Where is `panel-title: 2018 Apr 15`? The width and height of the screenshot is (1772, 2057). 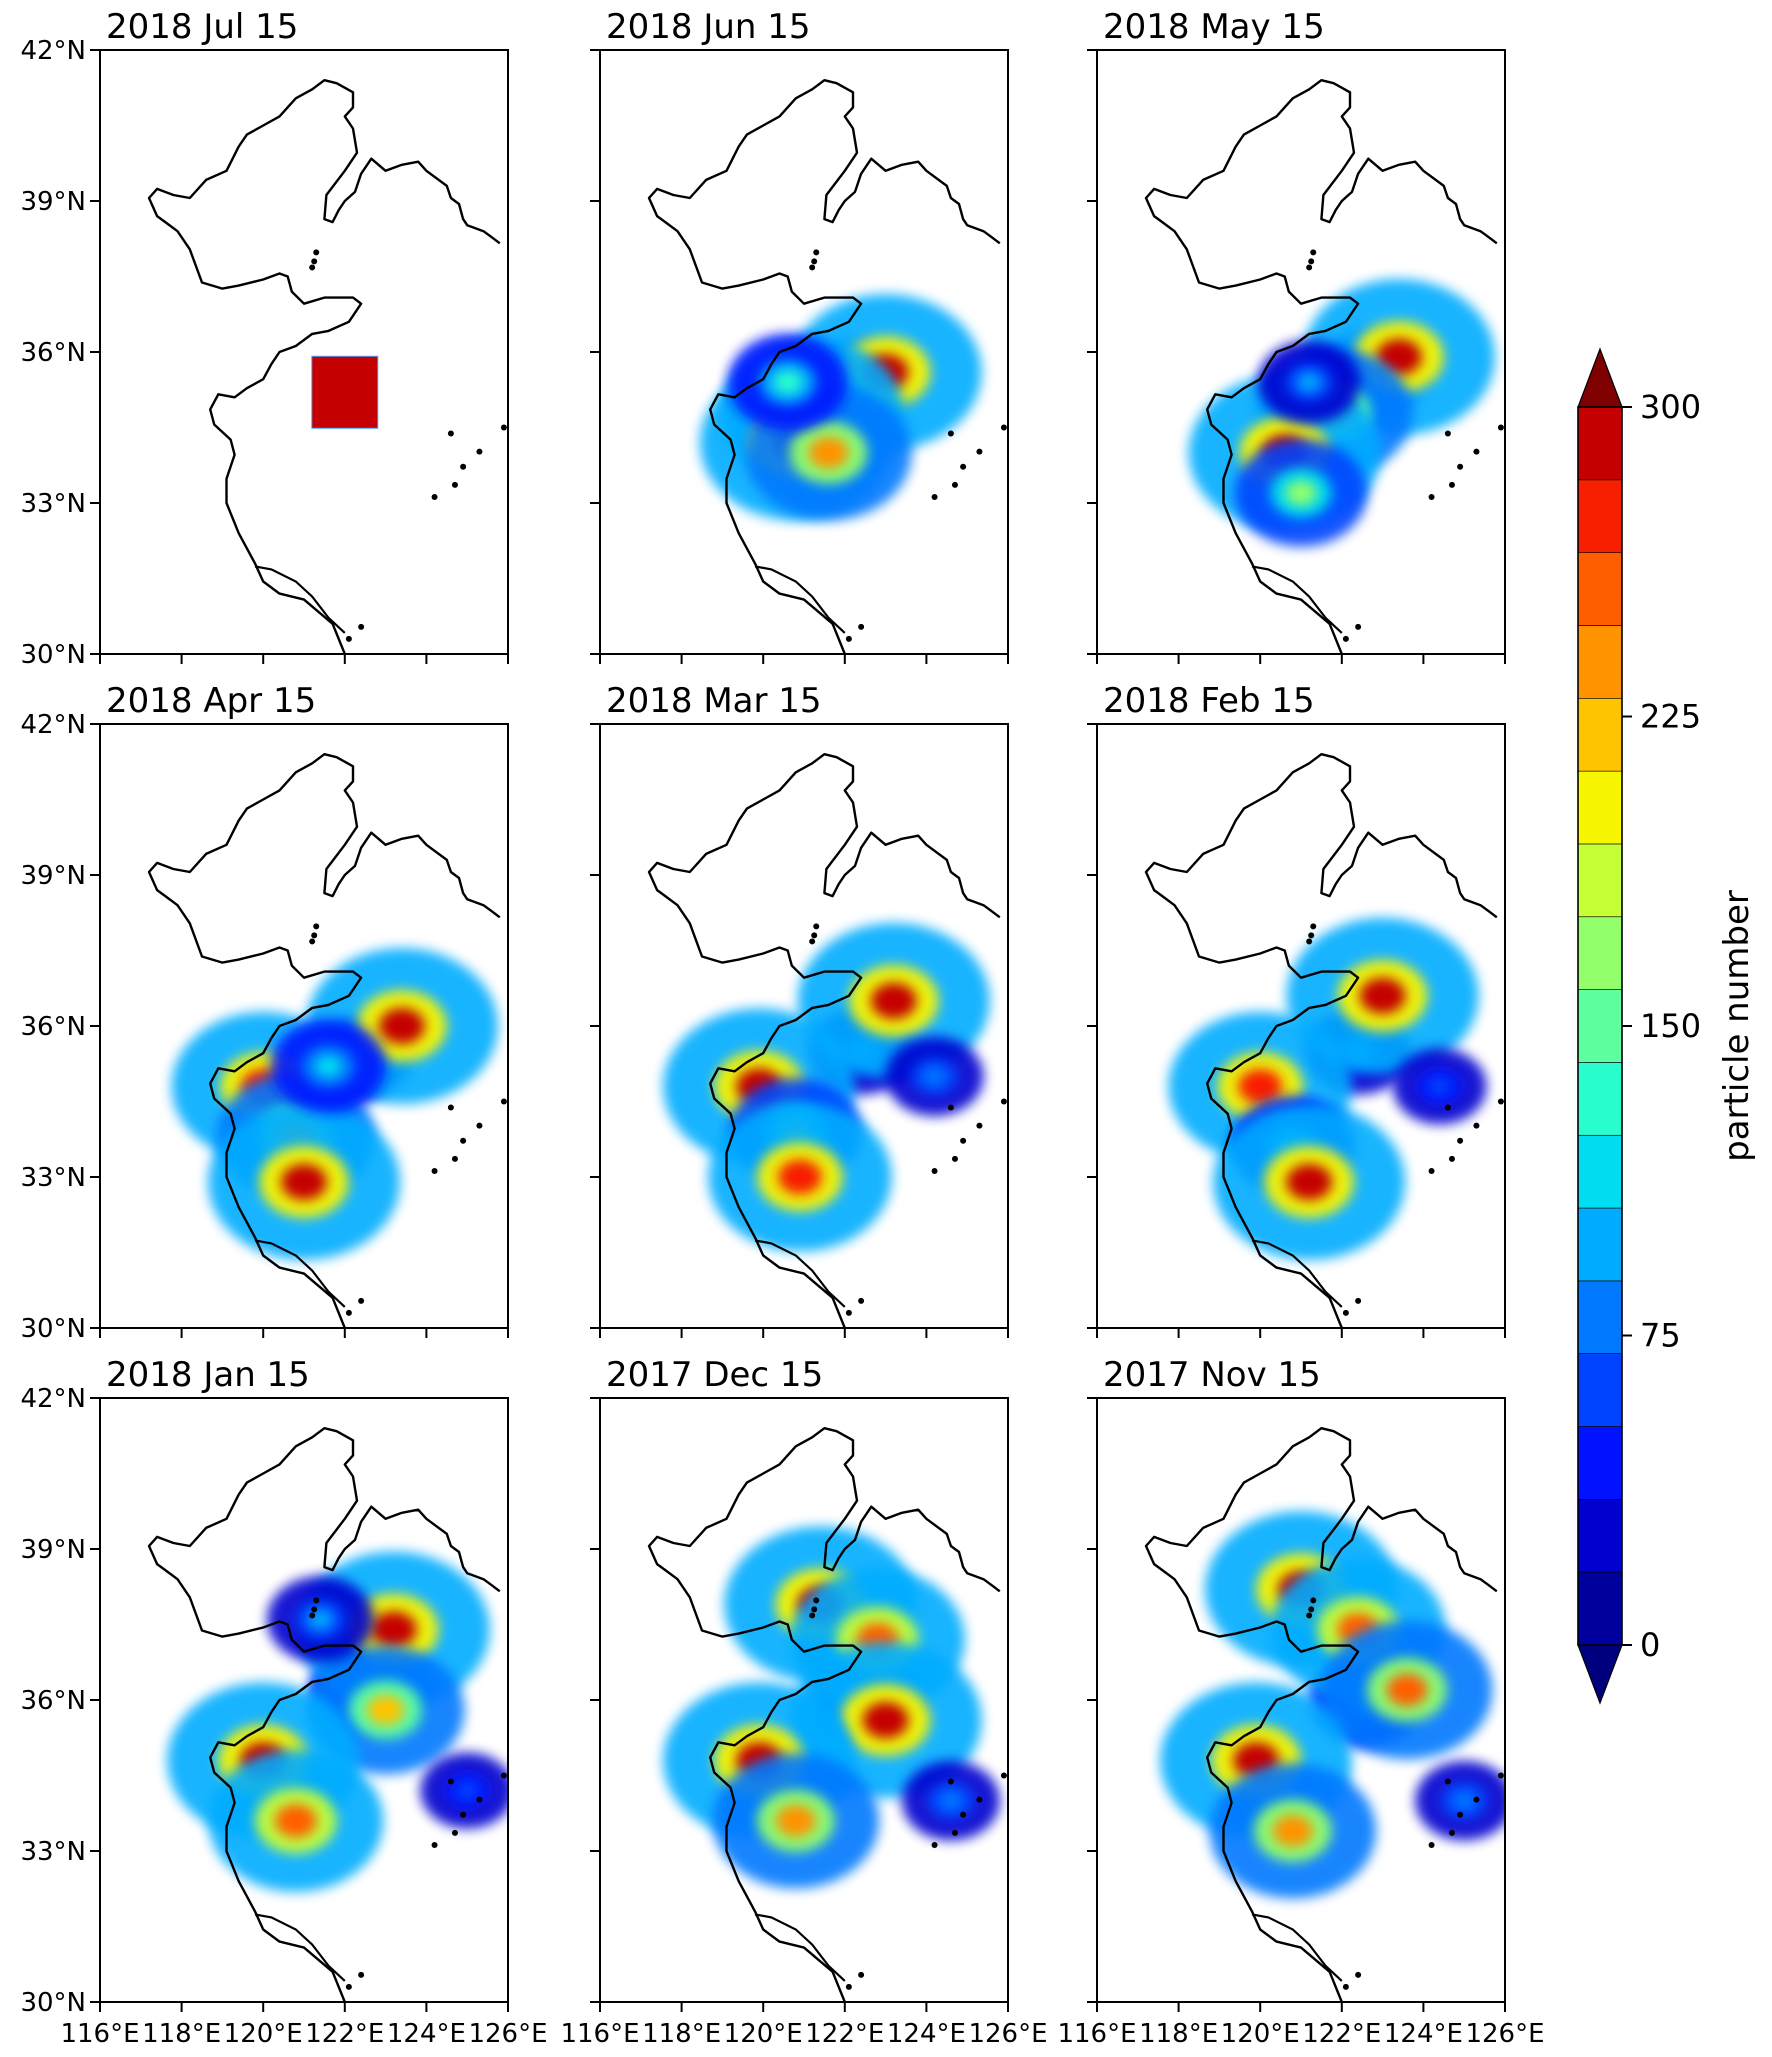 panel-title: 2018 Apr 15 is located at coordinates (211, 701).